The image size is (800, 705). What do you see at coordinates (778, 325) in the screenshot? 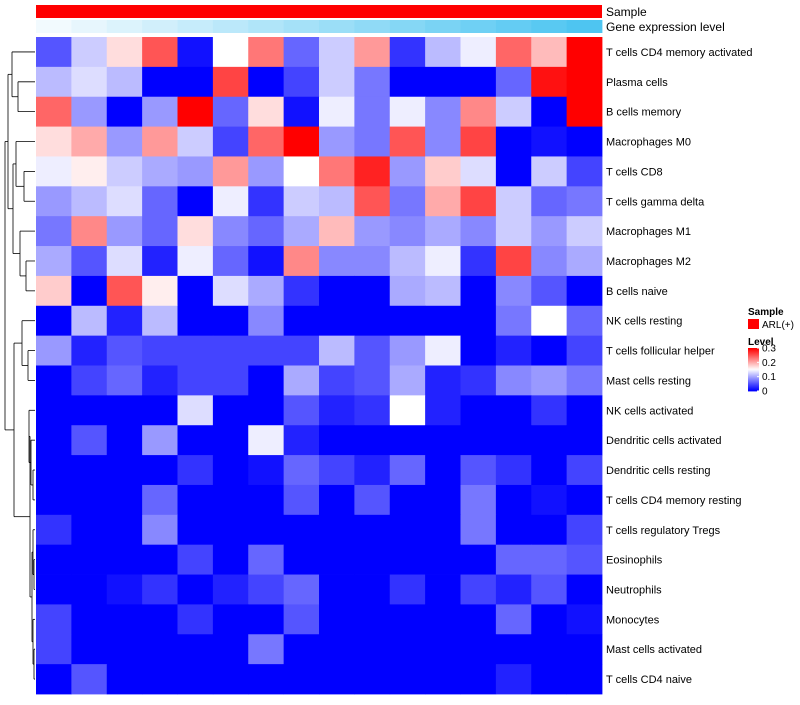
I see `legend-sample-entry: ARL(+)` at bounding box center [778, 325].